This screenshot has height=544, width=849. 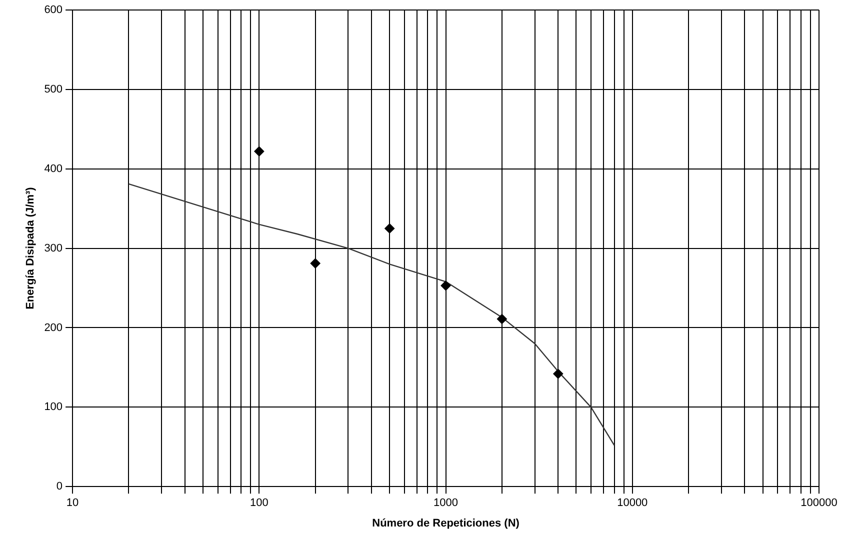 What do you see at coordinates (446, 523) in the screenshot?
I see `x-axis-title: Número de Repeticiones (N)` at bounding box center [446, 523].